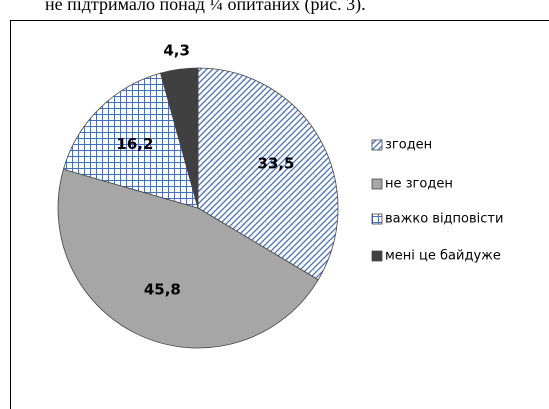  I want to click on data-label: 45,8, so click(162, 290).